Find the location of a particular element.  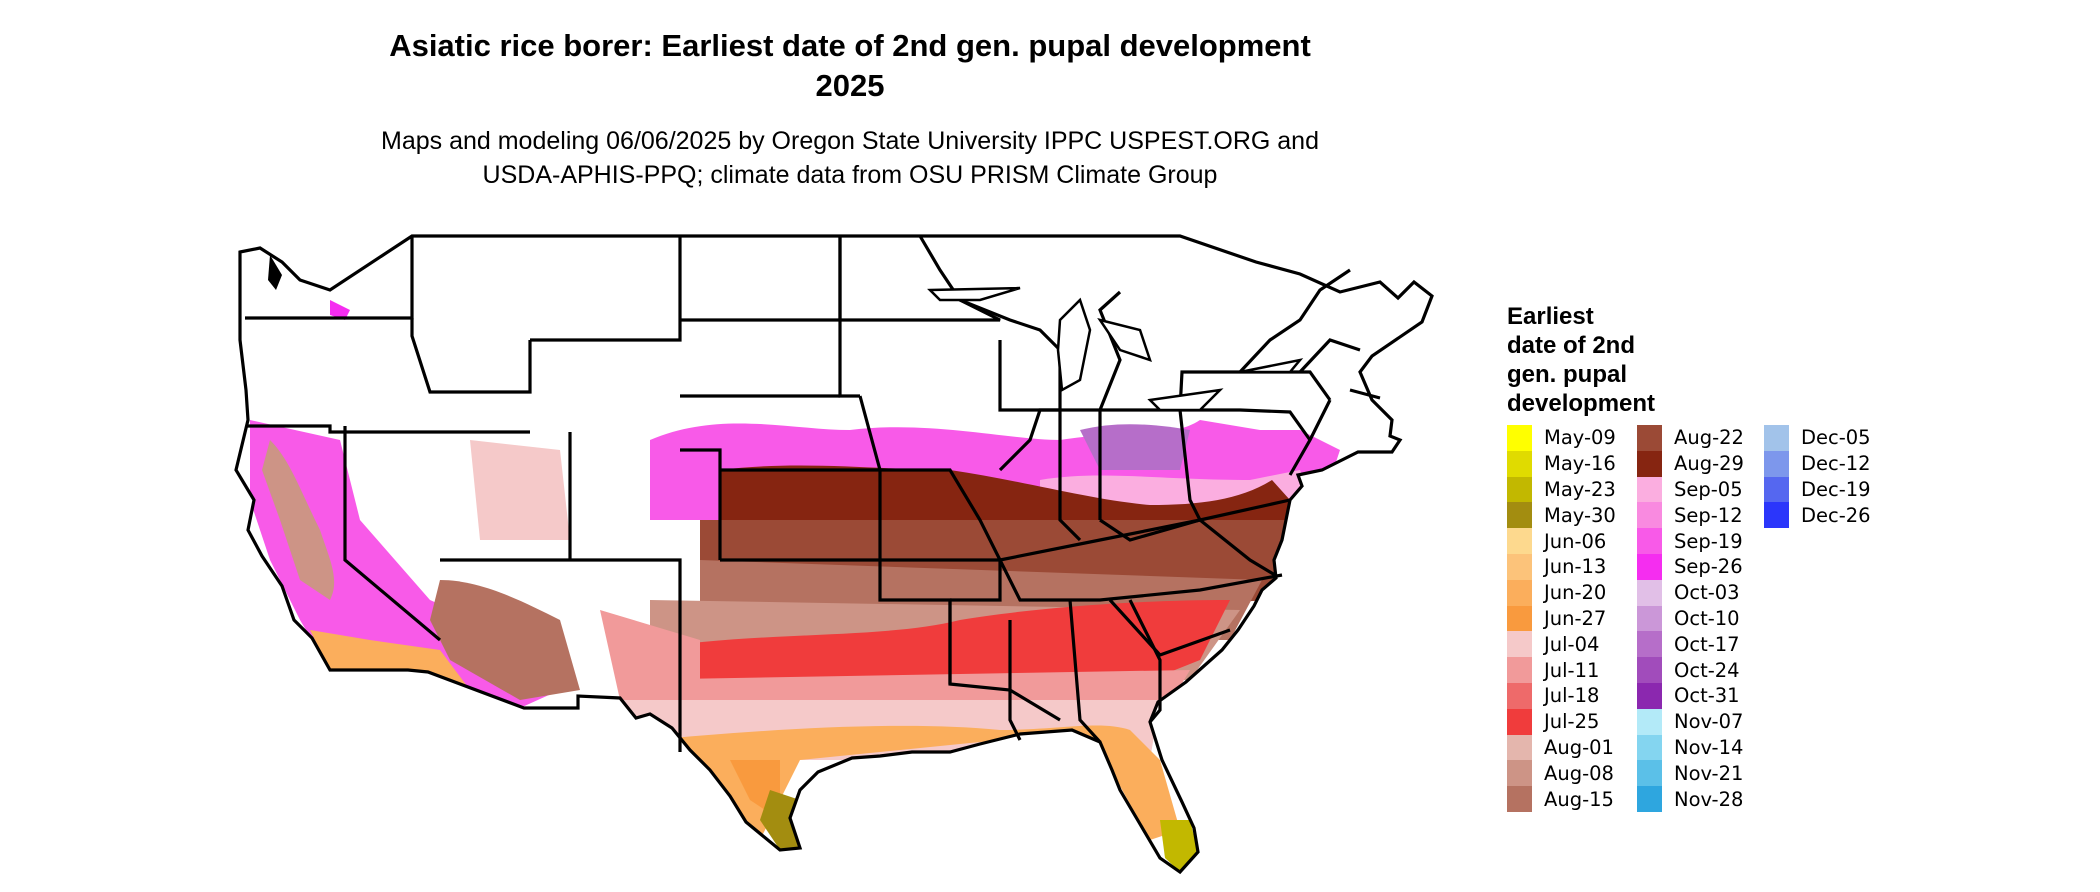

zone-west-tx is located at coordinates (650, 655).